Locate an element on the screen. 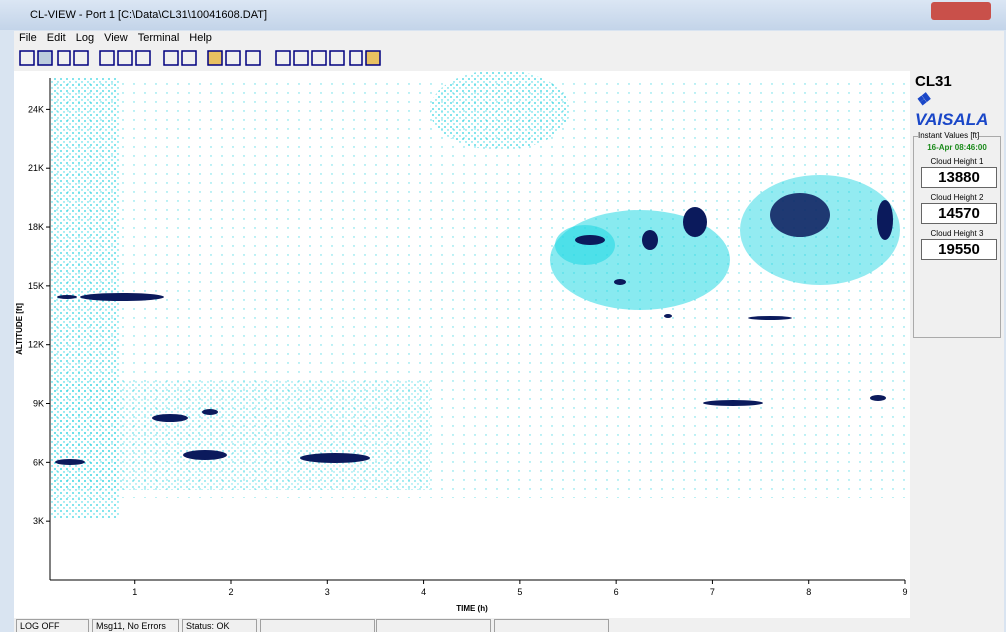 The width and height of the screenshot is (1006, 632). height-label: Cloud Height 1 is located at coordinates (957, 161).